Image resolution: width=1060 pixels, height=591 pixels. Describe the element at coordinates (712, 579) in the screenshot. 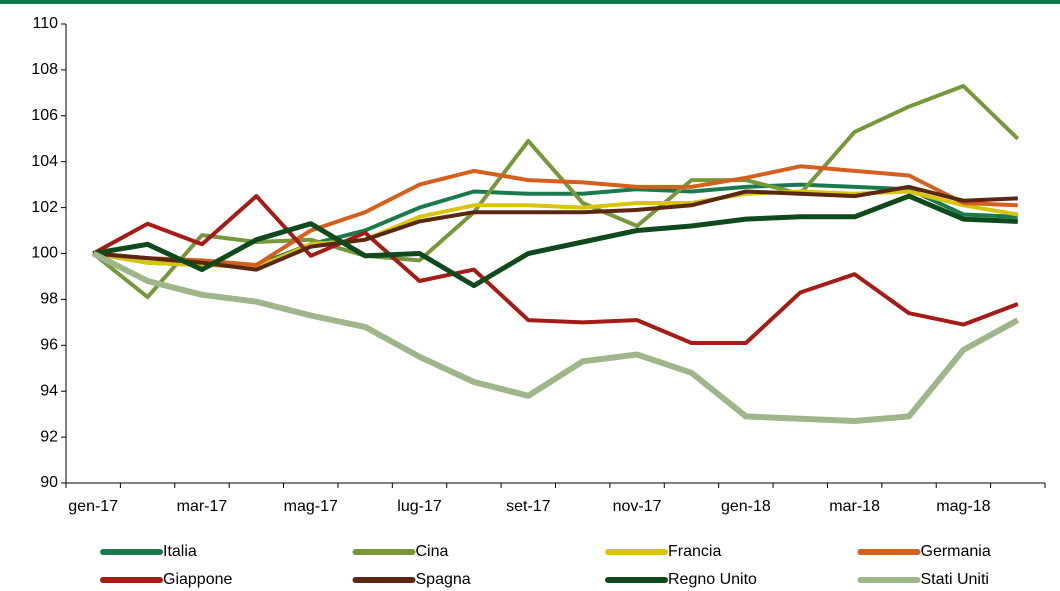

I see `legend-label: Regno Unito` at that location.